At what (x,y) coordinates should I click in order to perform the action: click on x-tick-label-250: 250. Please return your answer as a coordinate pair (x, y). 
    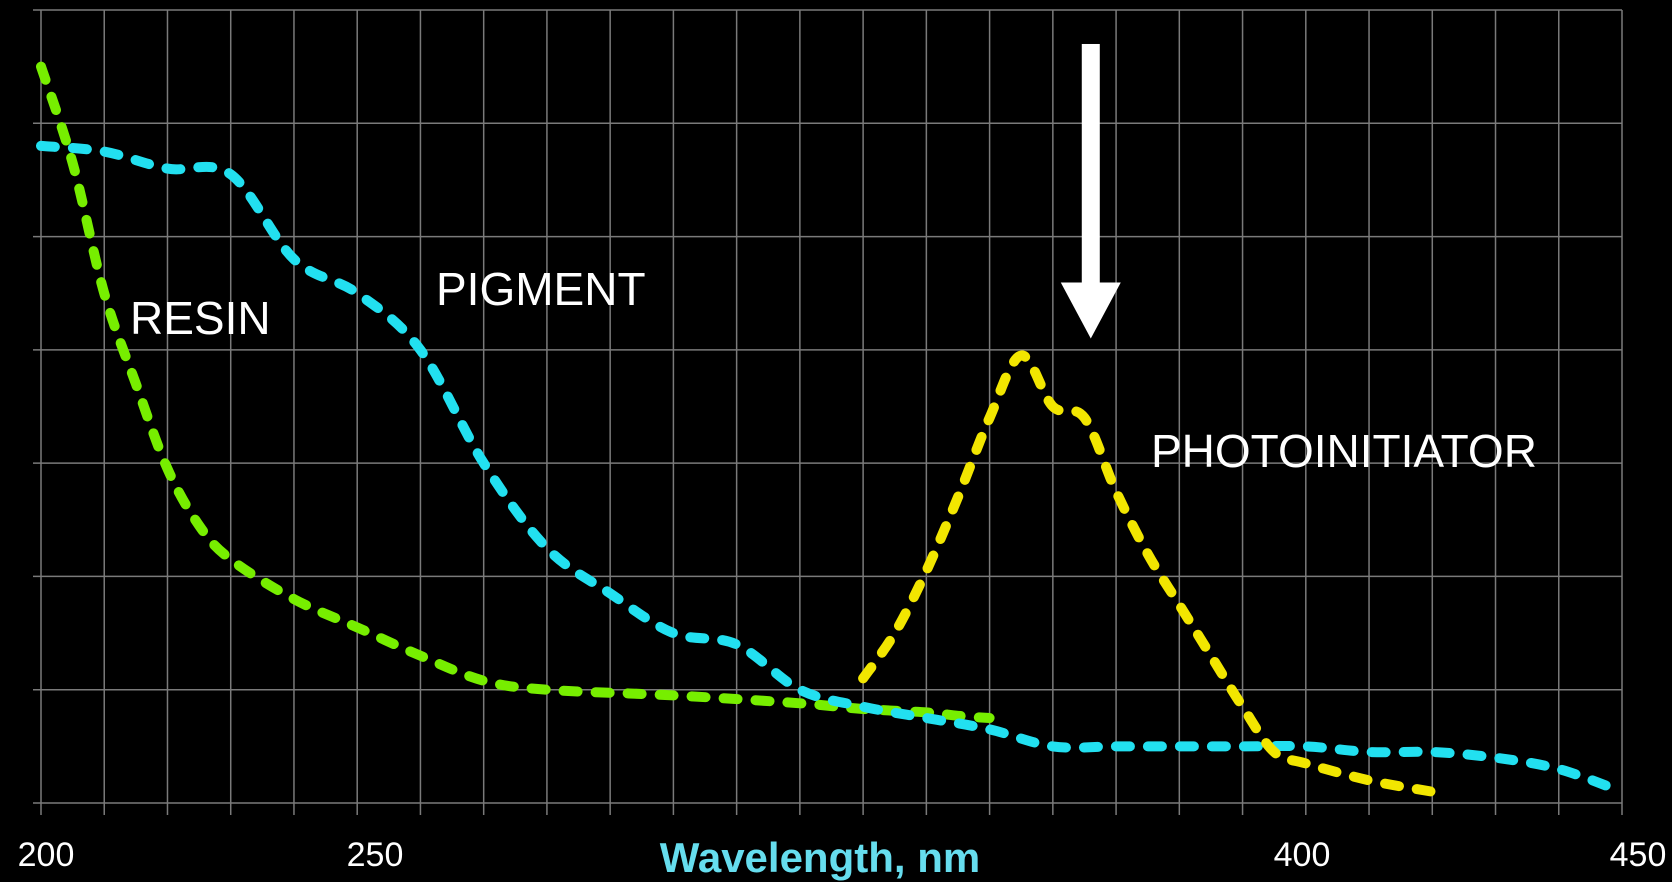
    Looking at the image, I should click on (375, 855).